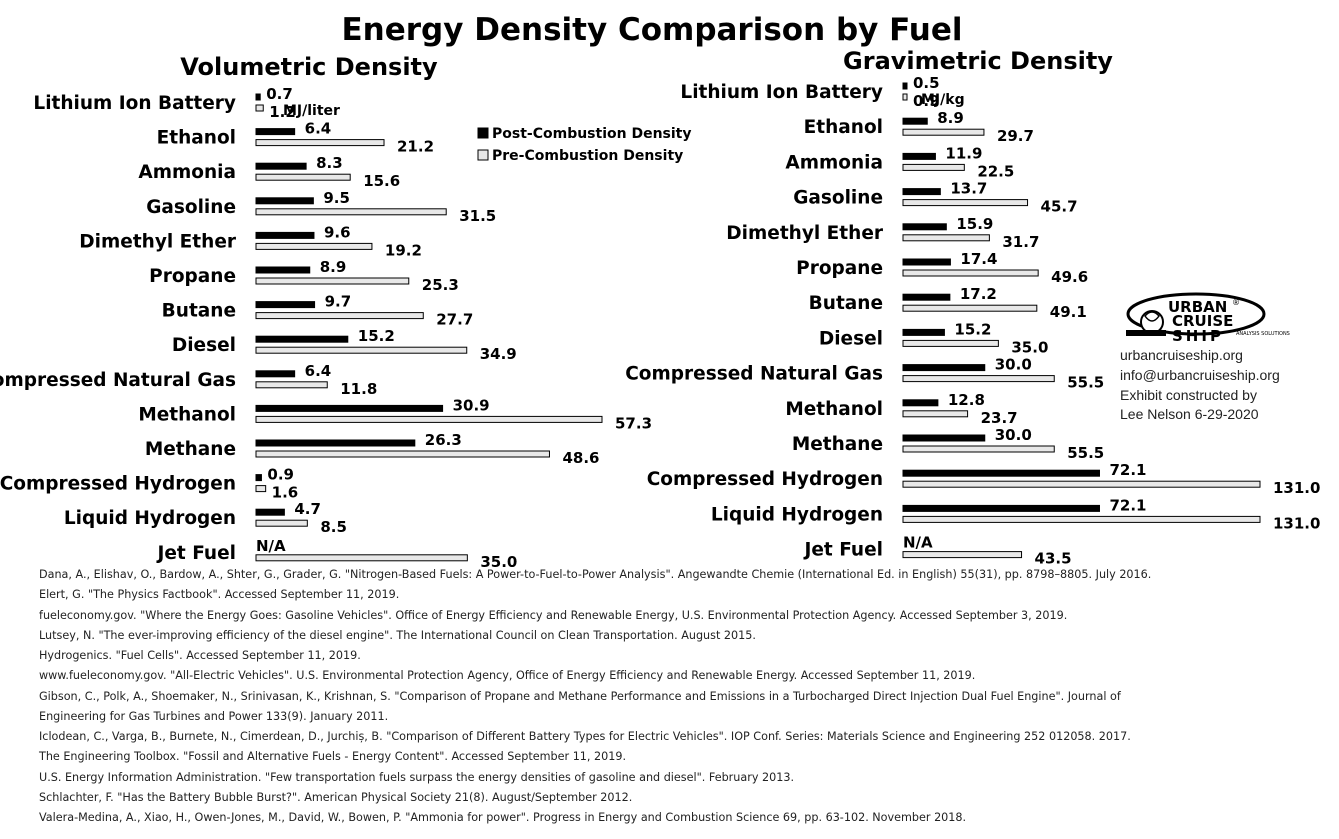 The width and height of the screenshot is (1339, 839). Describe the element at coordinates (1053, 559) in the screenshot. I see `gravimetric-pre-value-label: 43.5` at that location.